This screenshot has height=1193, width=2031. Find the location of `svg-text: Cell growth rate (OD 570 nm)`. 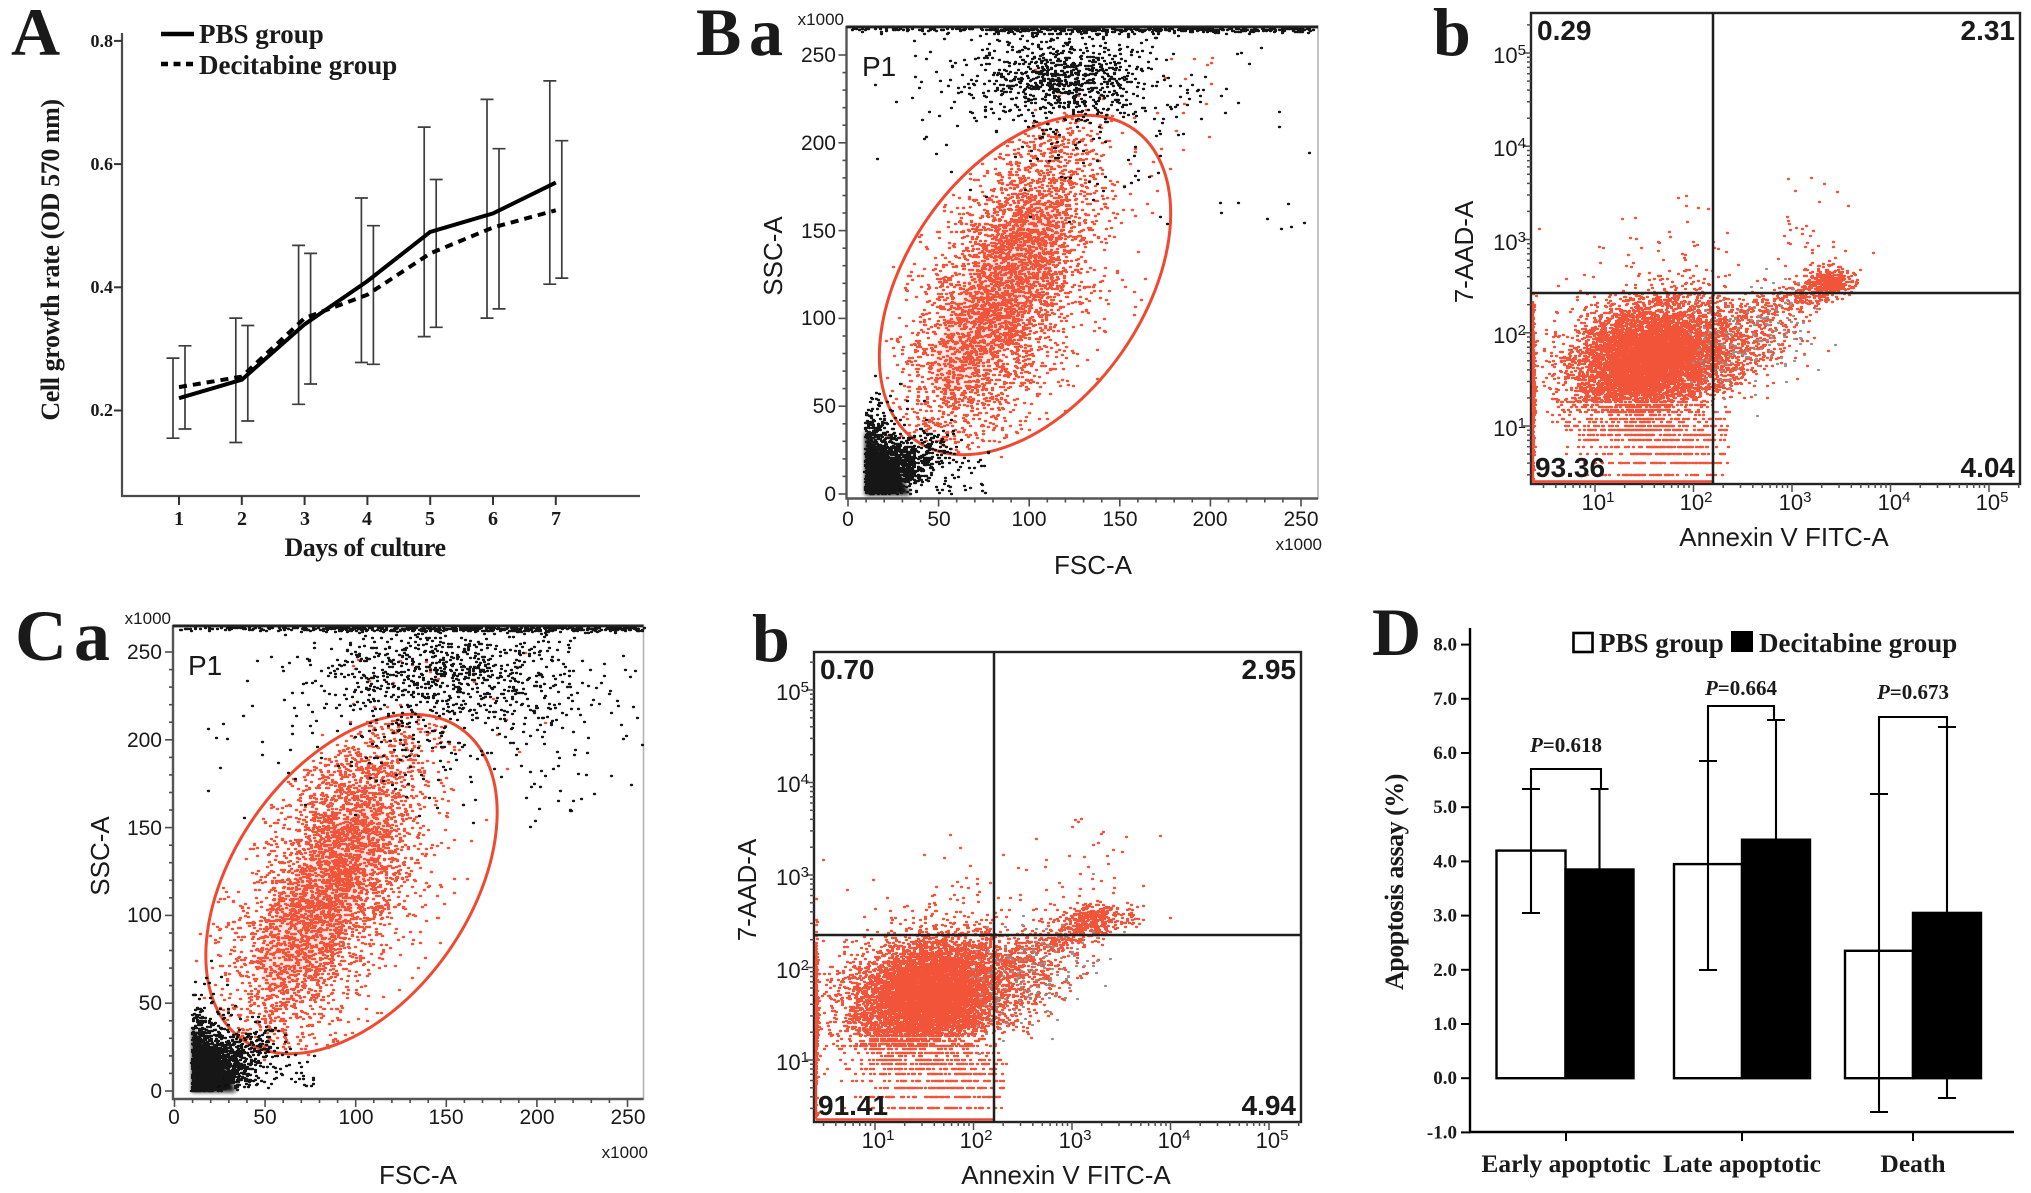

svg-text: Cell growth rate (OD 570 nm) is located at coordinates (50, 259).